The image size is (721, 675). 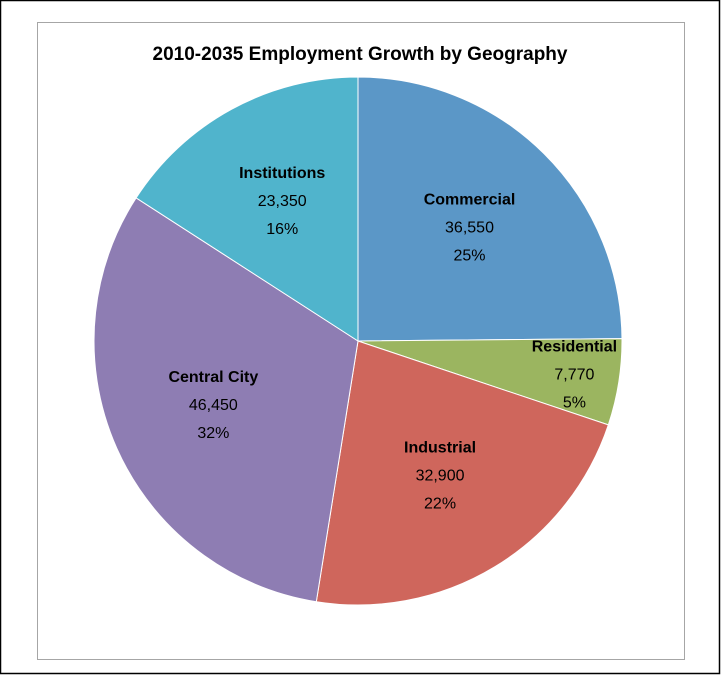 I want to click on slice-name: Commercial, so click(x=470, y=200).